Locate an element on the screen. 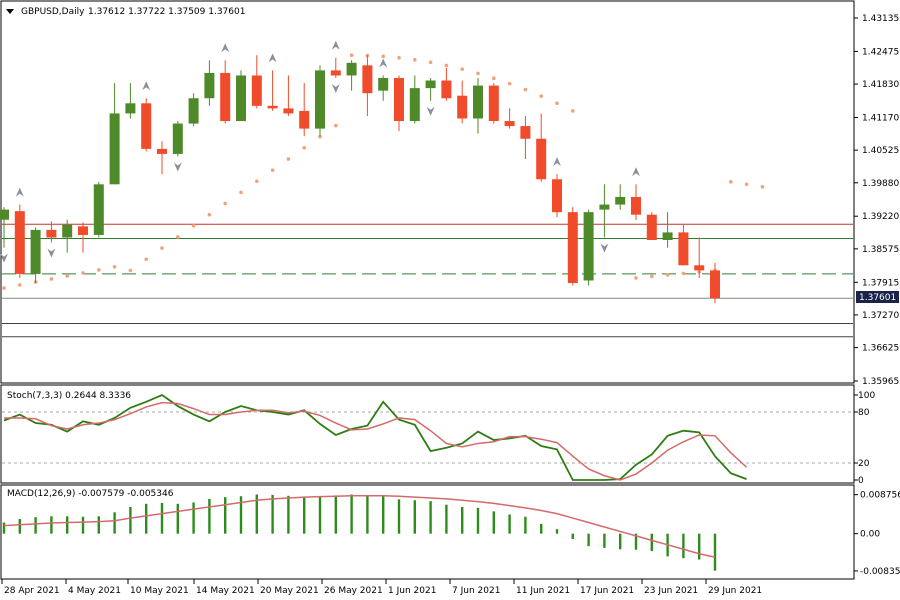 The width and height of the screenshot is (900, 600). macd-title: MACD(12,26,9) -0.007579 -0.005346 is located at coordinates (90, 494).